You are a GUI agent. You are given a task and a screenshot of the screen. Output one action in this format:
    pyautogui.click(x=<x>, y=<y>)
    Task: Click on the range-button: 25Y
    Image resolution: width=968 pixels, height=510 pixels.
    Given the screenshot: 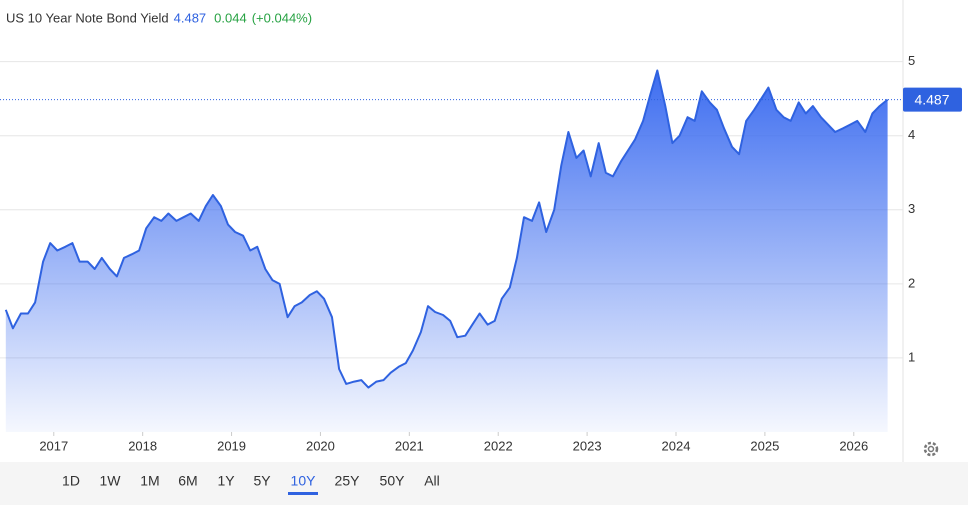 What is the action you would take?
    pyautogui.click(x=348, y=481)
    